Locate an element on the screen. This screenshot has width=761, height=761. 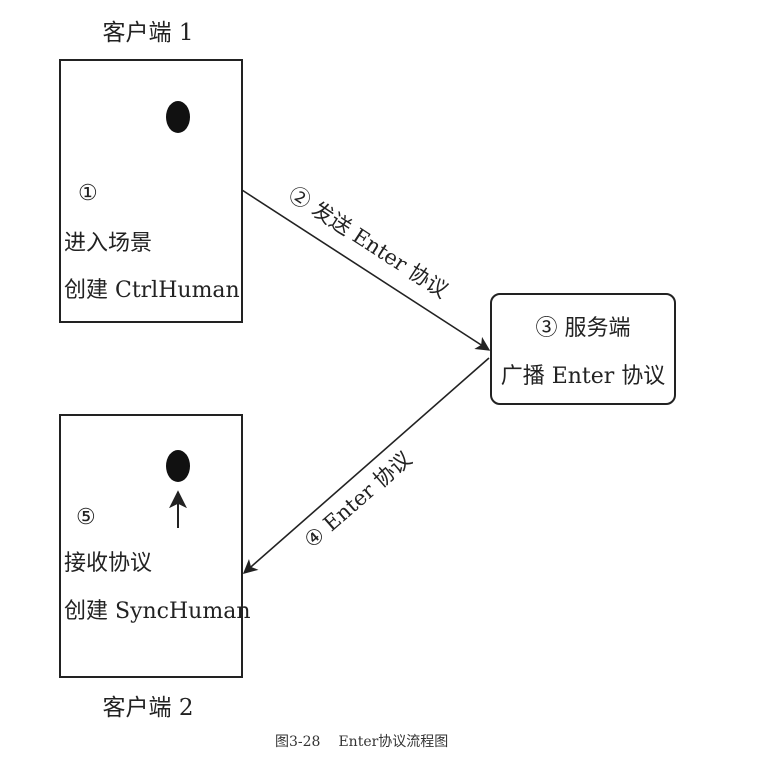
broadcast-arrow-label: ④ Enter 协议 is located at coordinates (358, 500).